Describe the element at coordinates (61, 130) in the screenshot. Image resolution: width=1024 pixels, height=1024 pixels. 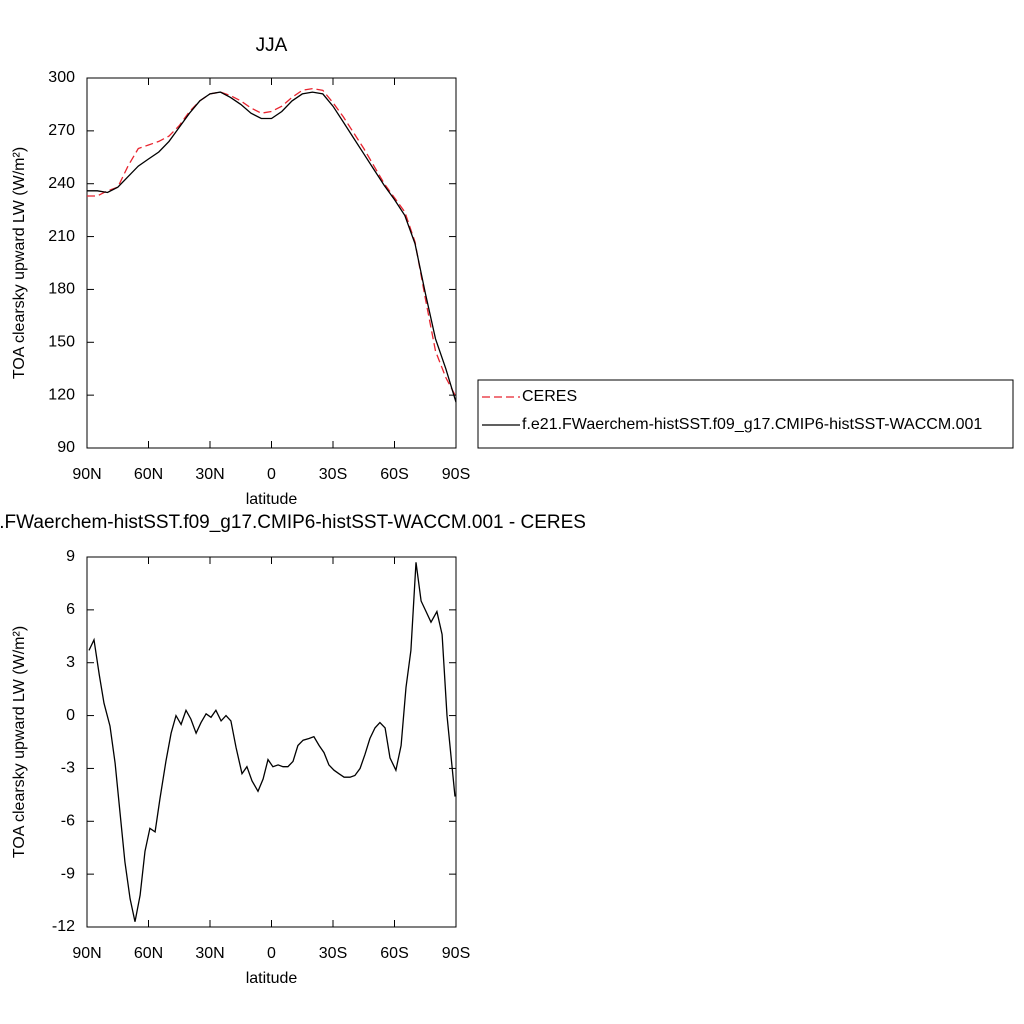
I see `y-tick-label: 270` at that location.